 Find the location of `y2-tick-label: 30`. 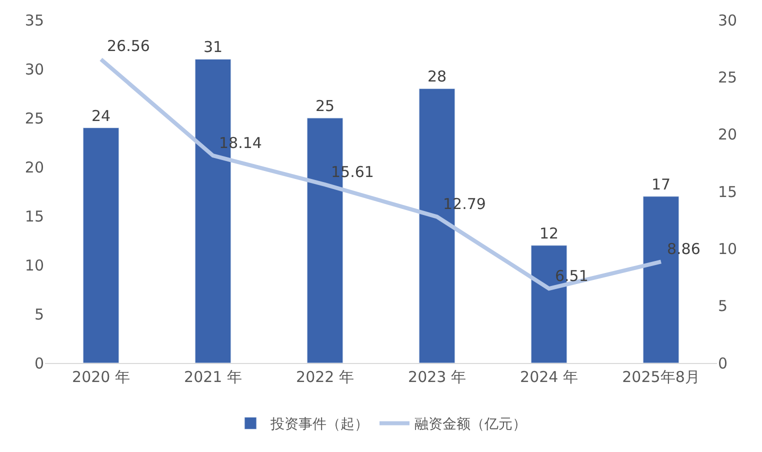

y2-tick-label: 30 is located at coordinates (728, 20).